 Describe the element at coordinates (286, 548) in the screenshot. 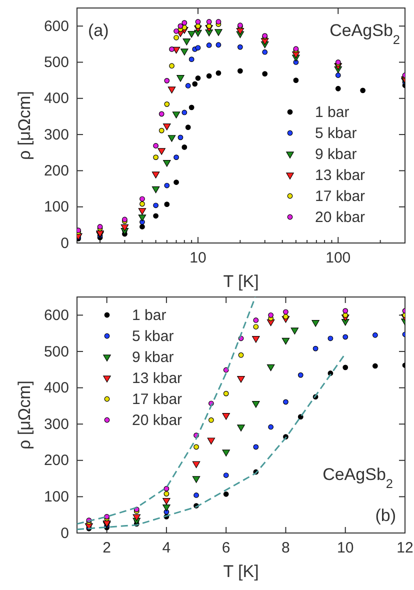

I see `x-tick-label: 8` at that location.